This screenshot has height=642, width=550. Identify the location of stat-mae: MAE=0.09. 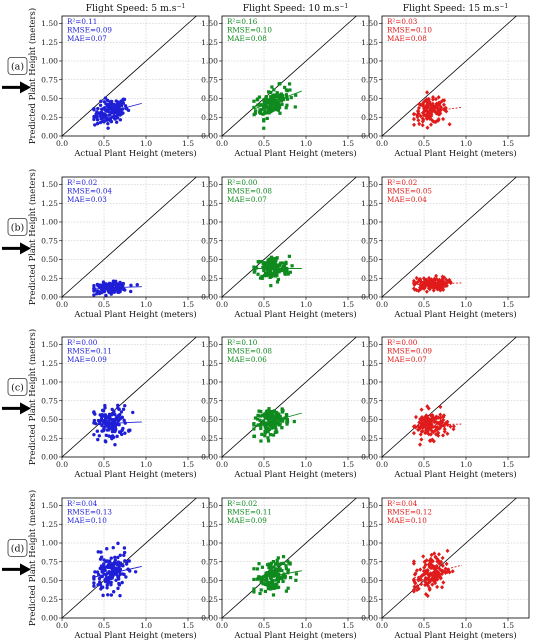
(247, 520).